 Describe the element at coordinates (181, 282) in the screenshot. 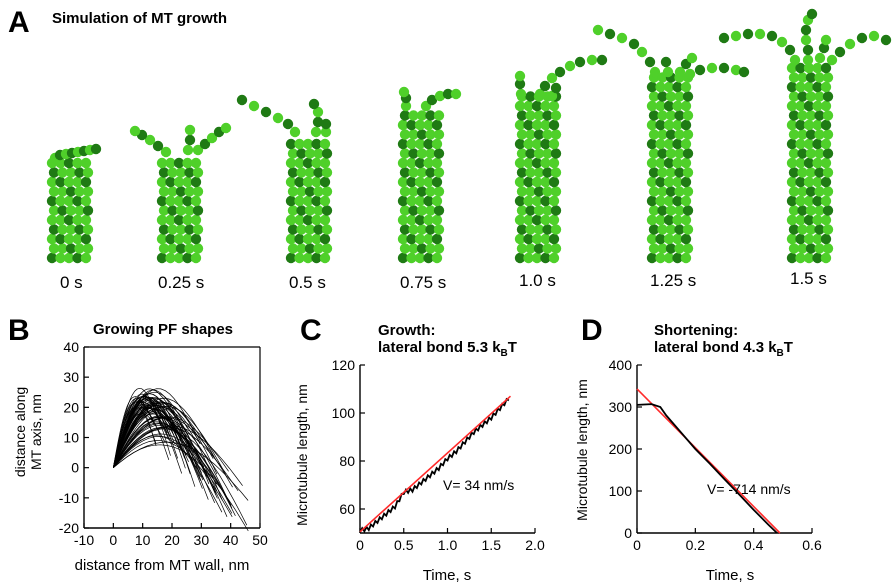

I see `time-label-1: 0.25 s` at that location.